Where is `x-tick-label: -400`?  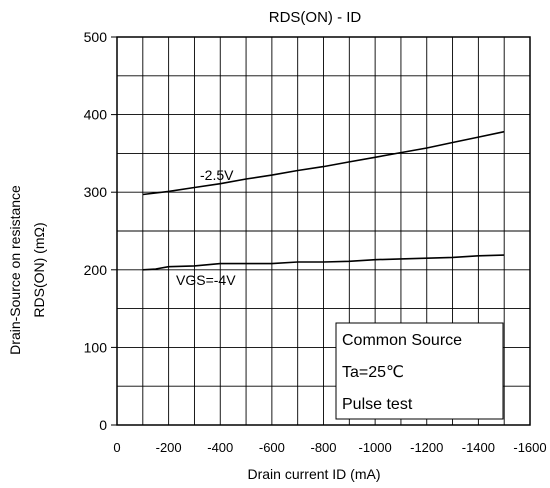 x-tick-label: -400 is located at coordinates (220, 447).